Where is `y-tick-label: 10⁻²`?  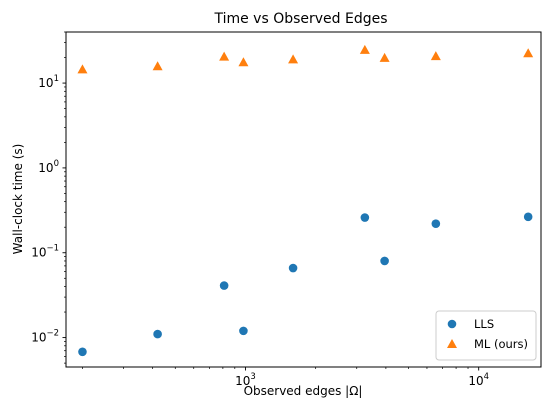 y-tick-label: 10⁻² is located at coordinates (45, 337).